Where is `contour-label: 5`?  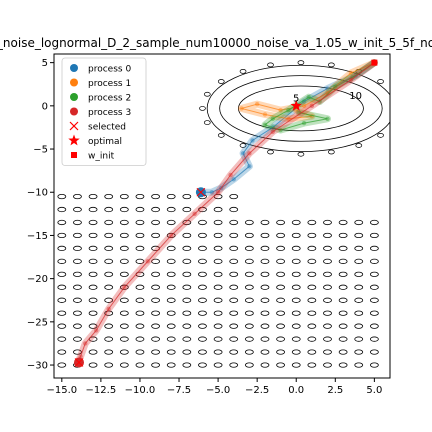
contour-label: 5 is located at coordinates (296, 99).